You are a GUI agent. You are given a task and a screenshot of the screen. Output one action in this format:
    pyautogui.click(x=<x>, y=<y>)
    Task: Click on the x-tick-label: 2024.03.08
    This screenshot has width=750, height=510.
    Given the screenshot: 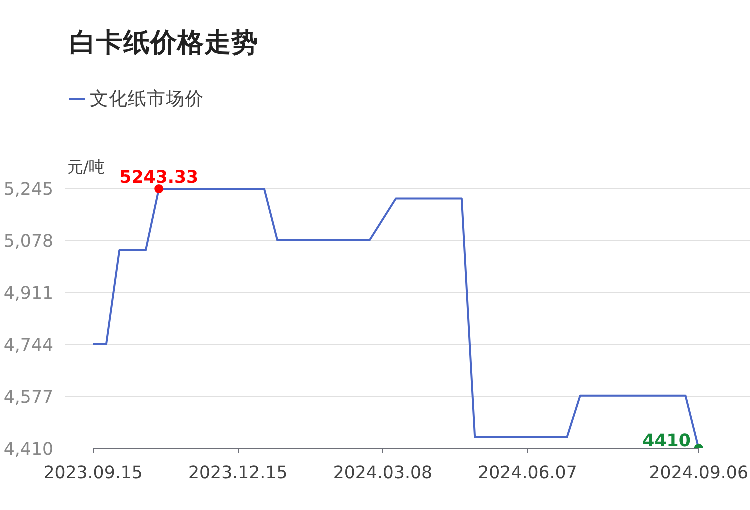 What is the action you would take?
    pyautogui.click(x=383, y=474)
    